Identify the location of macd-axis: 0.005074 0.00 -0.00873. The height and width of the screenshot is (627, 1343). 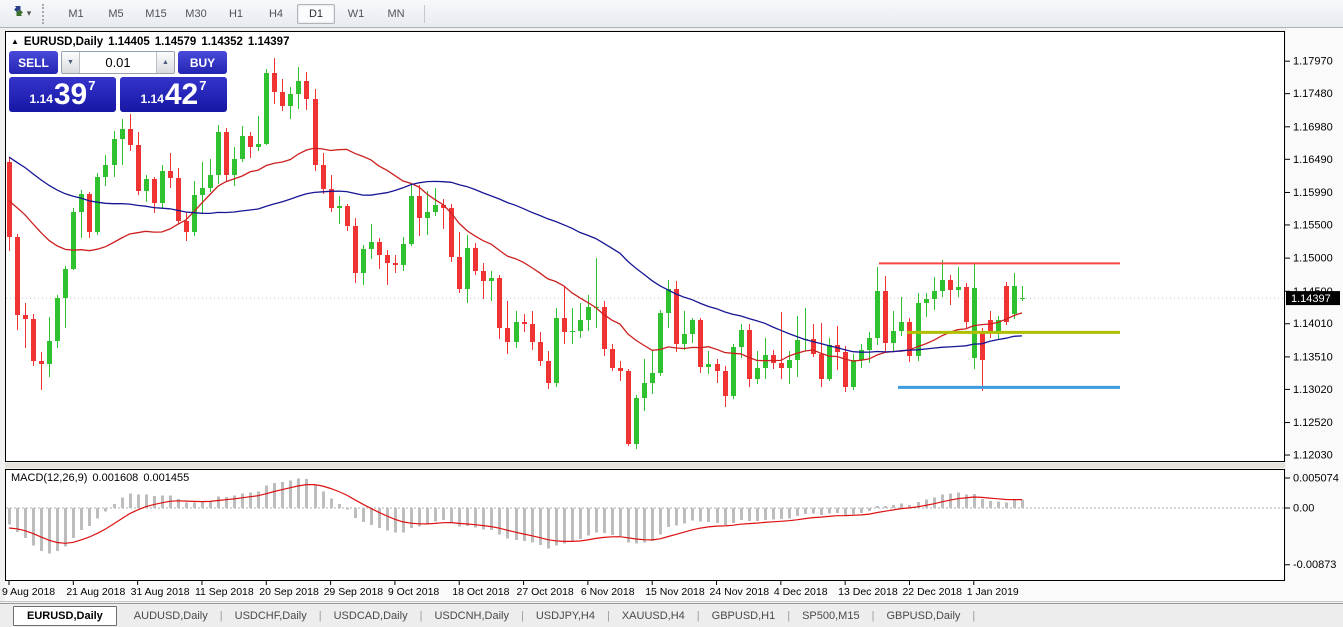
(1312, 522).